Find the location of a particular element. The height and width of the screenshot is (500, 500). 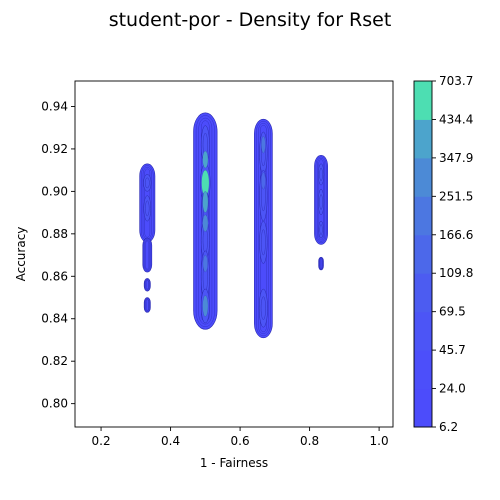

density-region is located at coordinates (147, 255).